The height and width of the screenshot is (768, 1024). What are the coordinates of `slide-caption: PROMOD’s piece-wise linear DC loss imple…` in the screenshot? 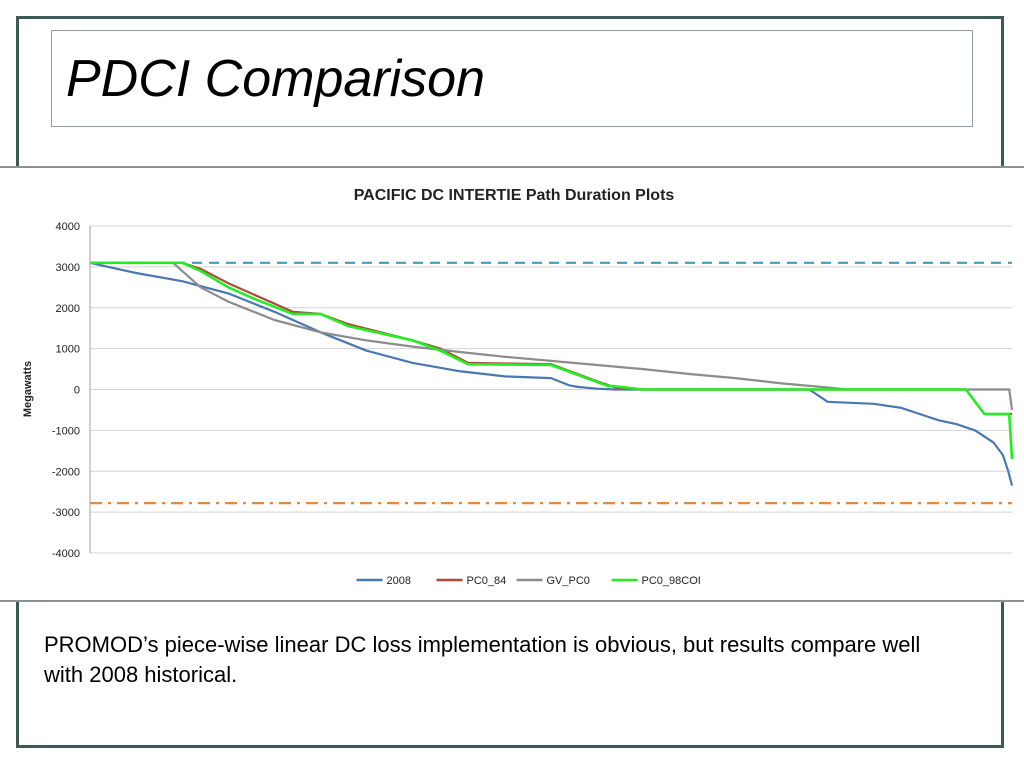 It's located at (482, 659).